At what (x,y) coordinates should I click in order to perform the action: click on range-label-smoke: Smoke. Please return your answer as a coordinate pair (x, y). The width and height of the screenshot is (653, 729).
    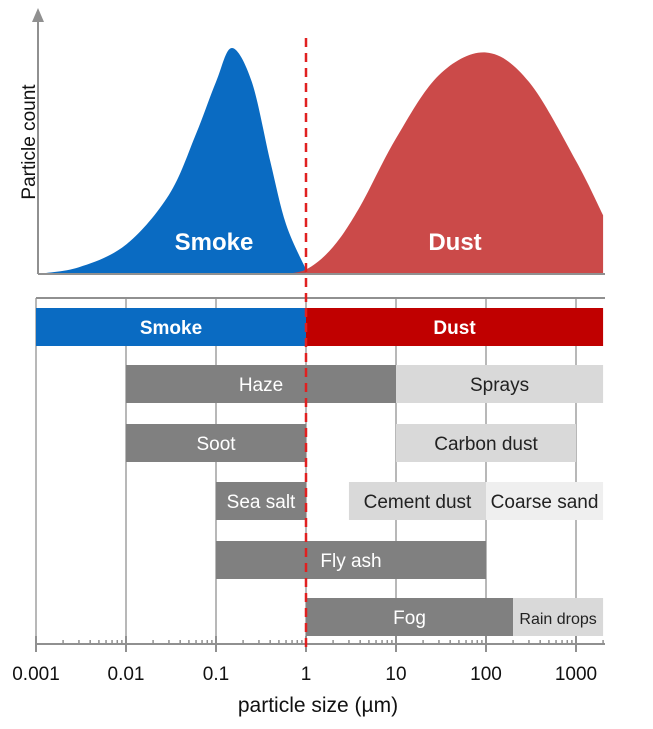
    Looking at the image, I should click on (171, 328).